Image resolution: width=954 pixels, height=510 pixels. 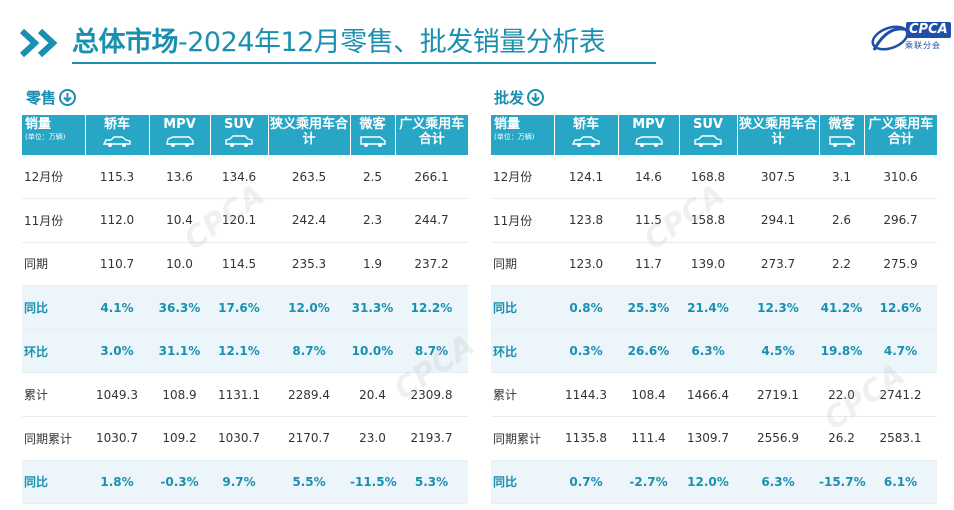 I want to click on table-cell: 25.3%, so click(x=648, y=307).